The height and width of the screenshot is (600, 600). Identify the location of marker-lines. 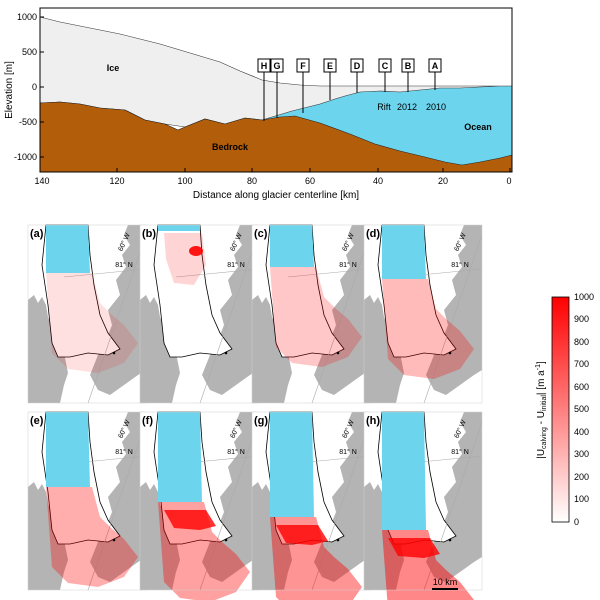
(349, 96).